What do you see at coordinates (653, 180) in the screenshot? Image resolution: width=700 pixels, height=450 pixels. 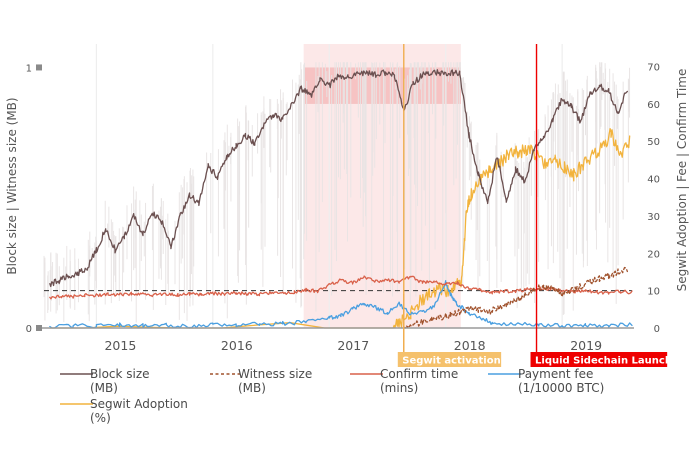 I see `right-tick-label-40: 40` at bounding box center [653, 180].